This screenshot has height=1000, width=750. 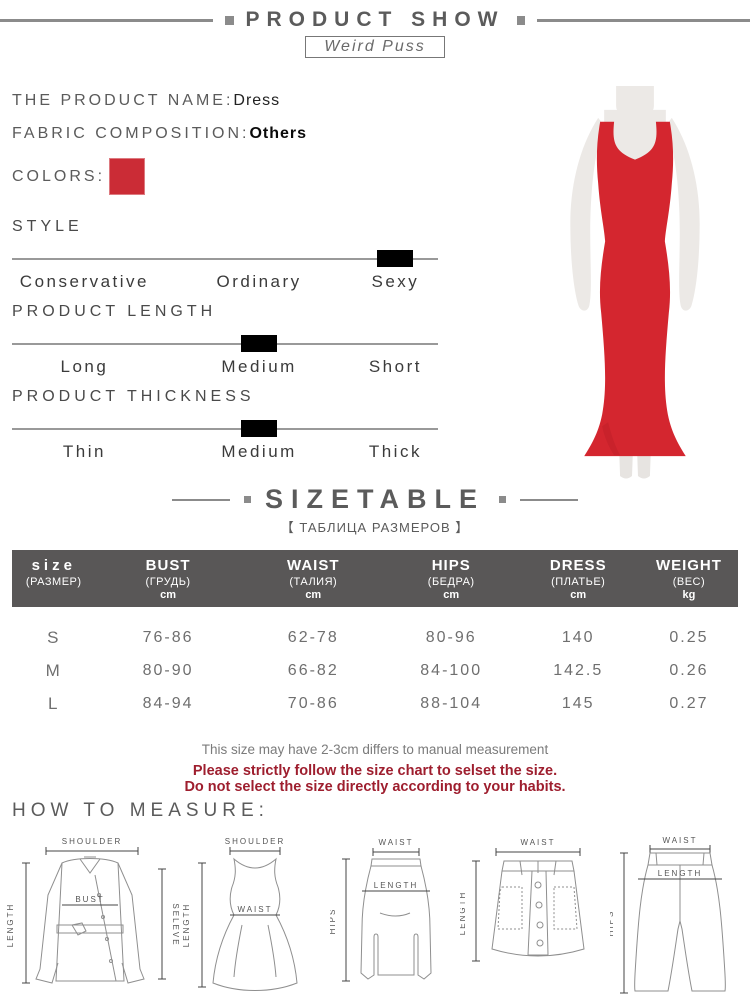 What do you see at coordinates (549, 499) in the screenshot?
I see `sizetable-rule-right` at bounding box center [549, 499].